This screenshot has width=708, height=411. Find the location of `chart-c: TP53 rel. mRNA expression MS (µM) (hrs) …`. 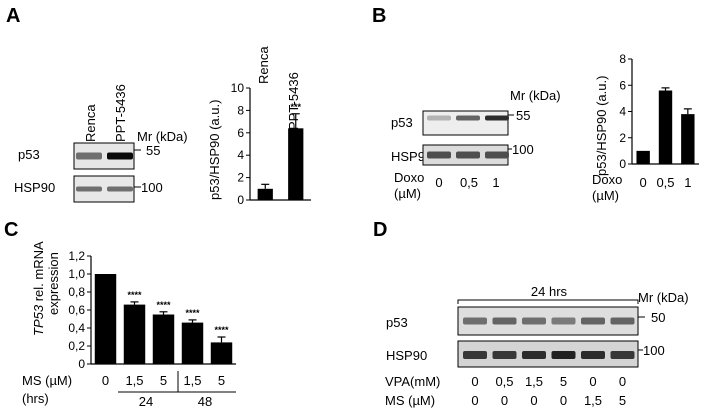

chart-c: TP53 rel. mRNA expression MS (µM) (hrs) … is located at coordinates (129, 325).